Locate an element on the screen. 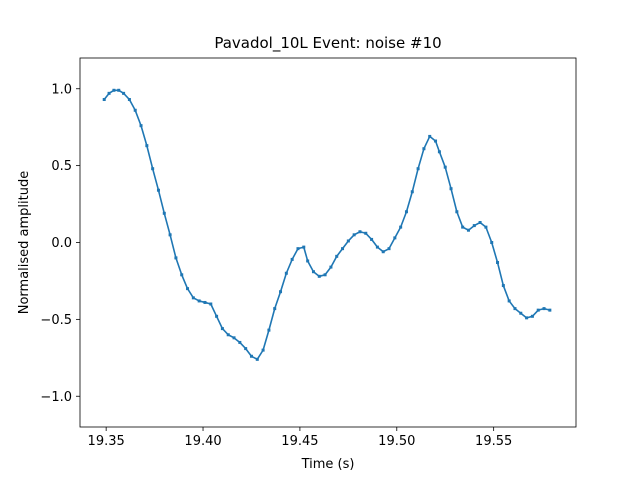 The width and height of the screenshot is (640, 480). y-tick-label: 0.5 is located at coordinates (61, 166).